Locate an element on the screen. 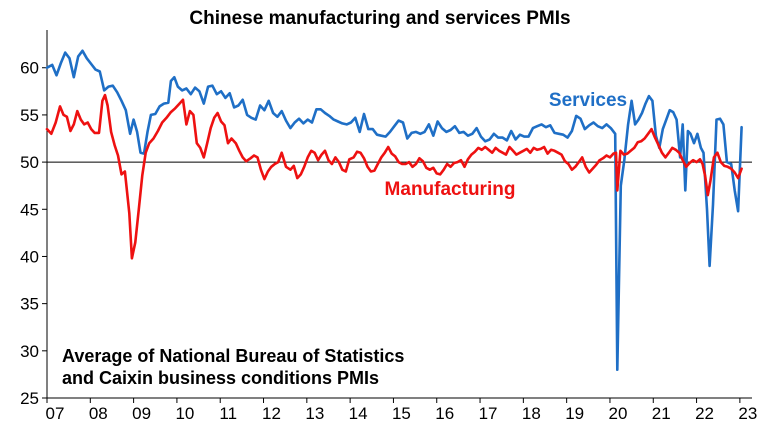 Image resolution: width=760 pixels, height=437 pixels. x-tick-label: 15 is located at coordinates (401, 413).